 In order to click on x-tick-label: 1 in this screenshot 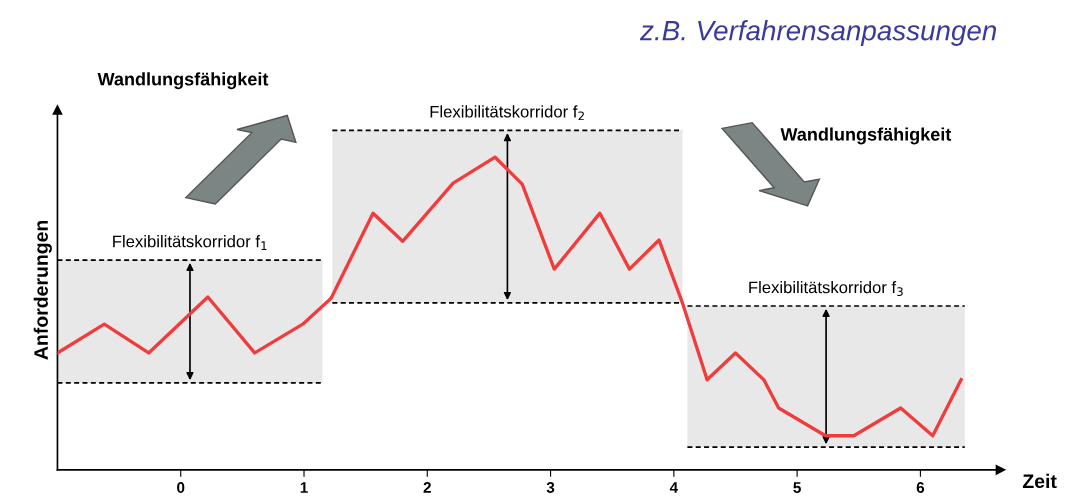, I will do `click(304, 487)`.